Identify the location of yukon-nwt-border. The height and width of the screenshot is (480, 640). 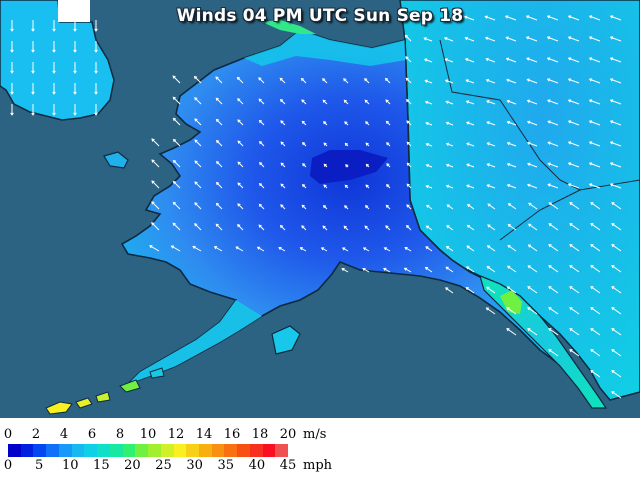
(539, 115).